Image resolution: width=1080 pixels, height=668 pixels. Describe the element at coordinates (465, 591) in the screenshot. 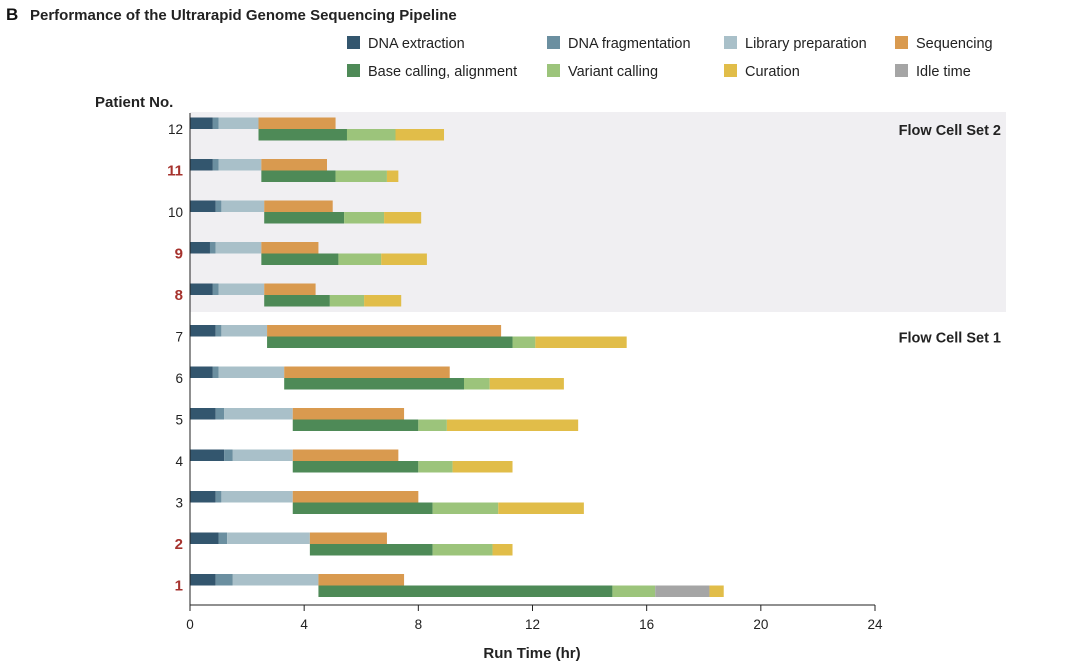

I see `bar-p1-base_calling` at that location.